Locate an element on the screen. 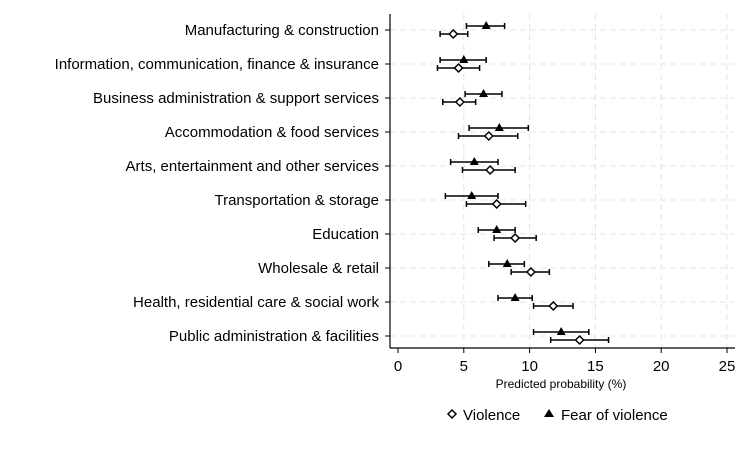  legend: Violence Fear of violence is located at coordinates (557, 415).